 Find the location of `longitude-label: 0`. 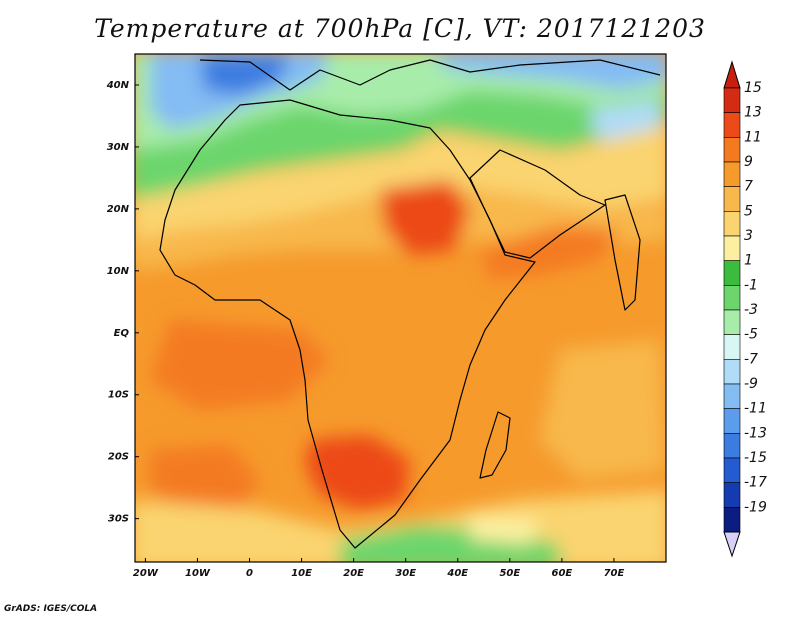

longitude-label: 0 is located at coordinates (249, 573).